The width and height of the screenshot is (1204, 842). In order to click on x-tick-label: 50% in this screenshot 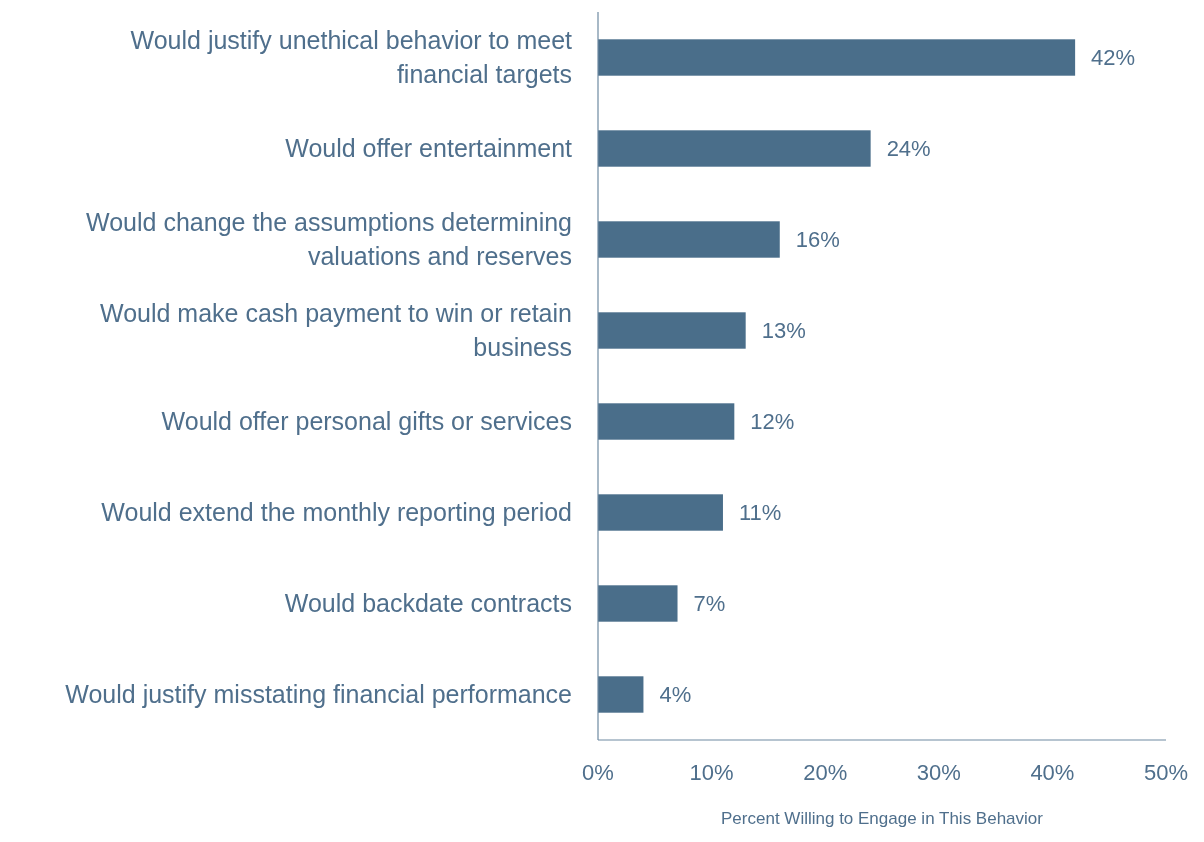, I will do `click(1166, 772)`.